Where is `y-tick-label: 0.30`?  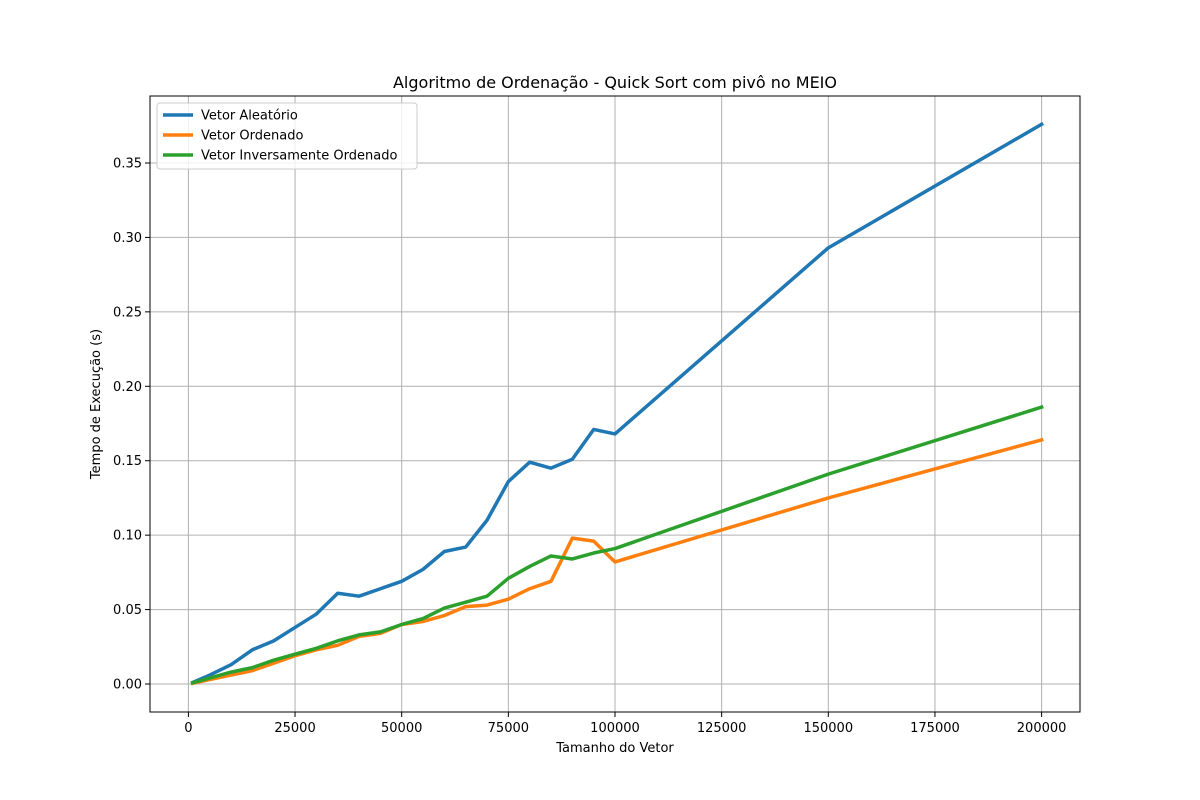
y-tick-label: 0.30 is located at coordinates (127, 238).